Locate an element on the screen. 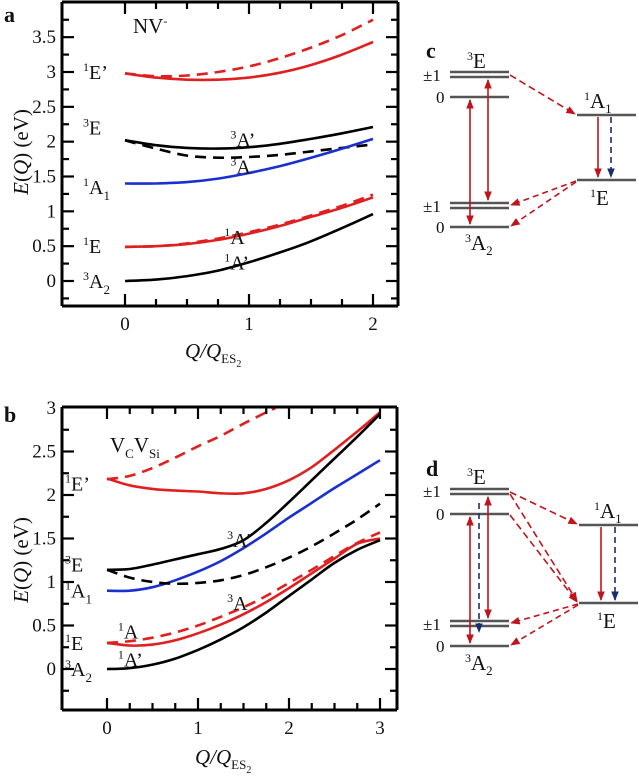 Image resolution: width=639 pixels, height=780 pixels. panel-label-a: a is located at coordinates (9, 14).